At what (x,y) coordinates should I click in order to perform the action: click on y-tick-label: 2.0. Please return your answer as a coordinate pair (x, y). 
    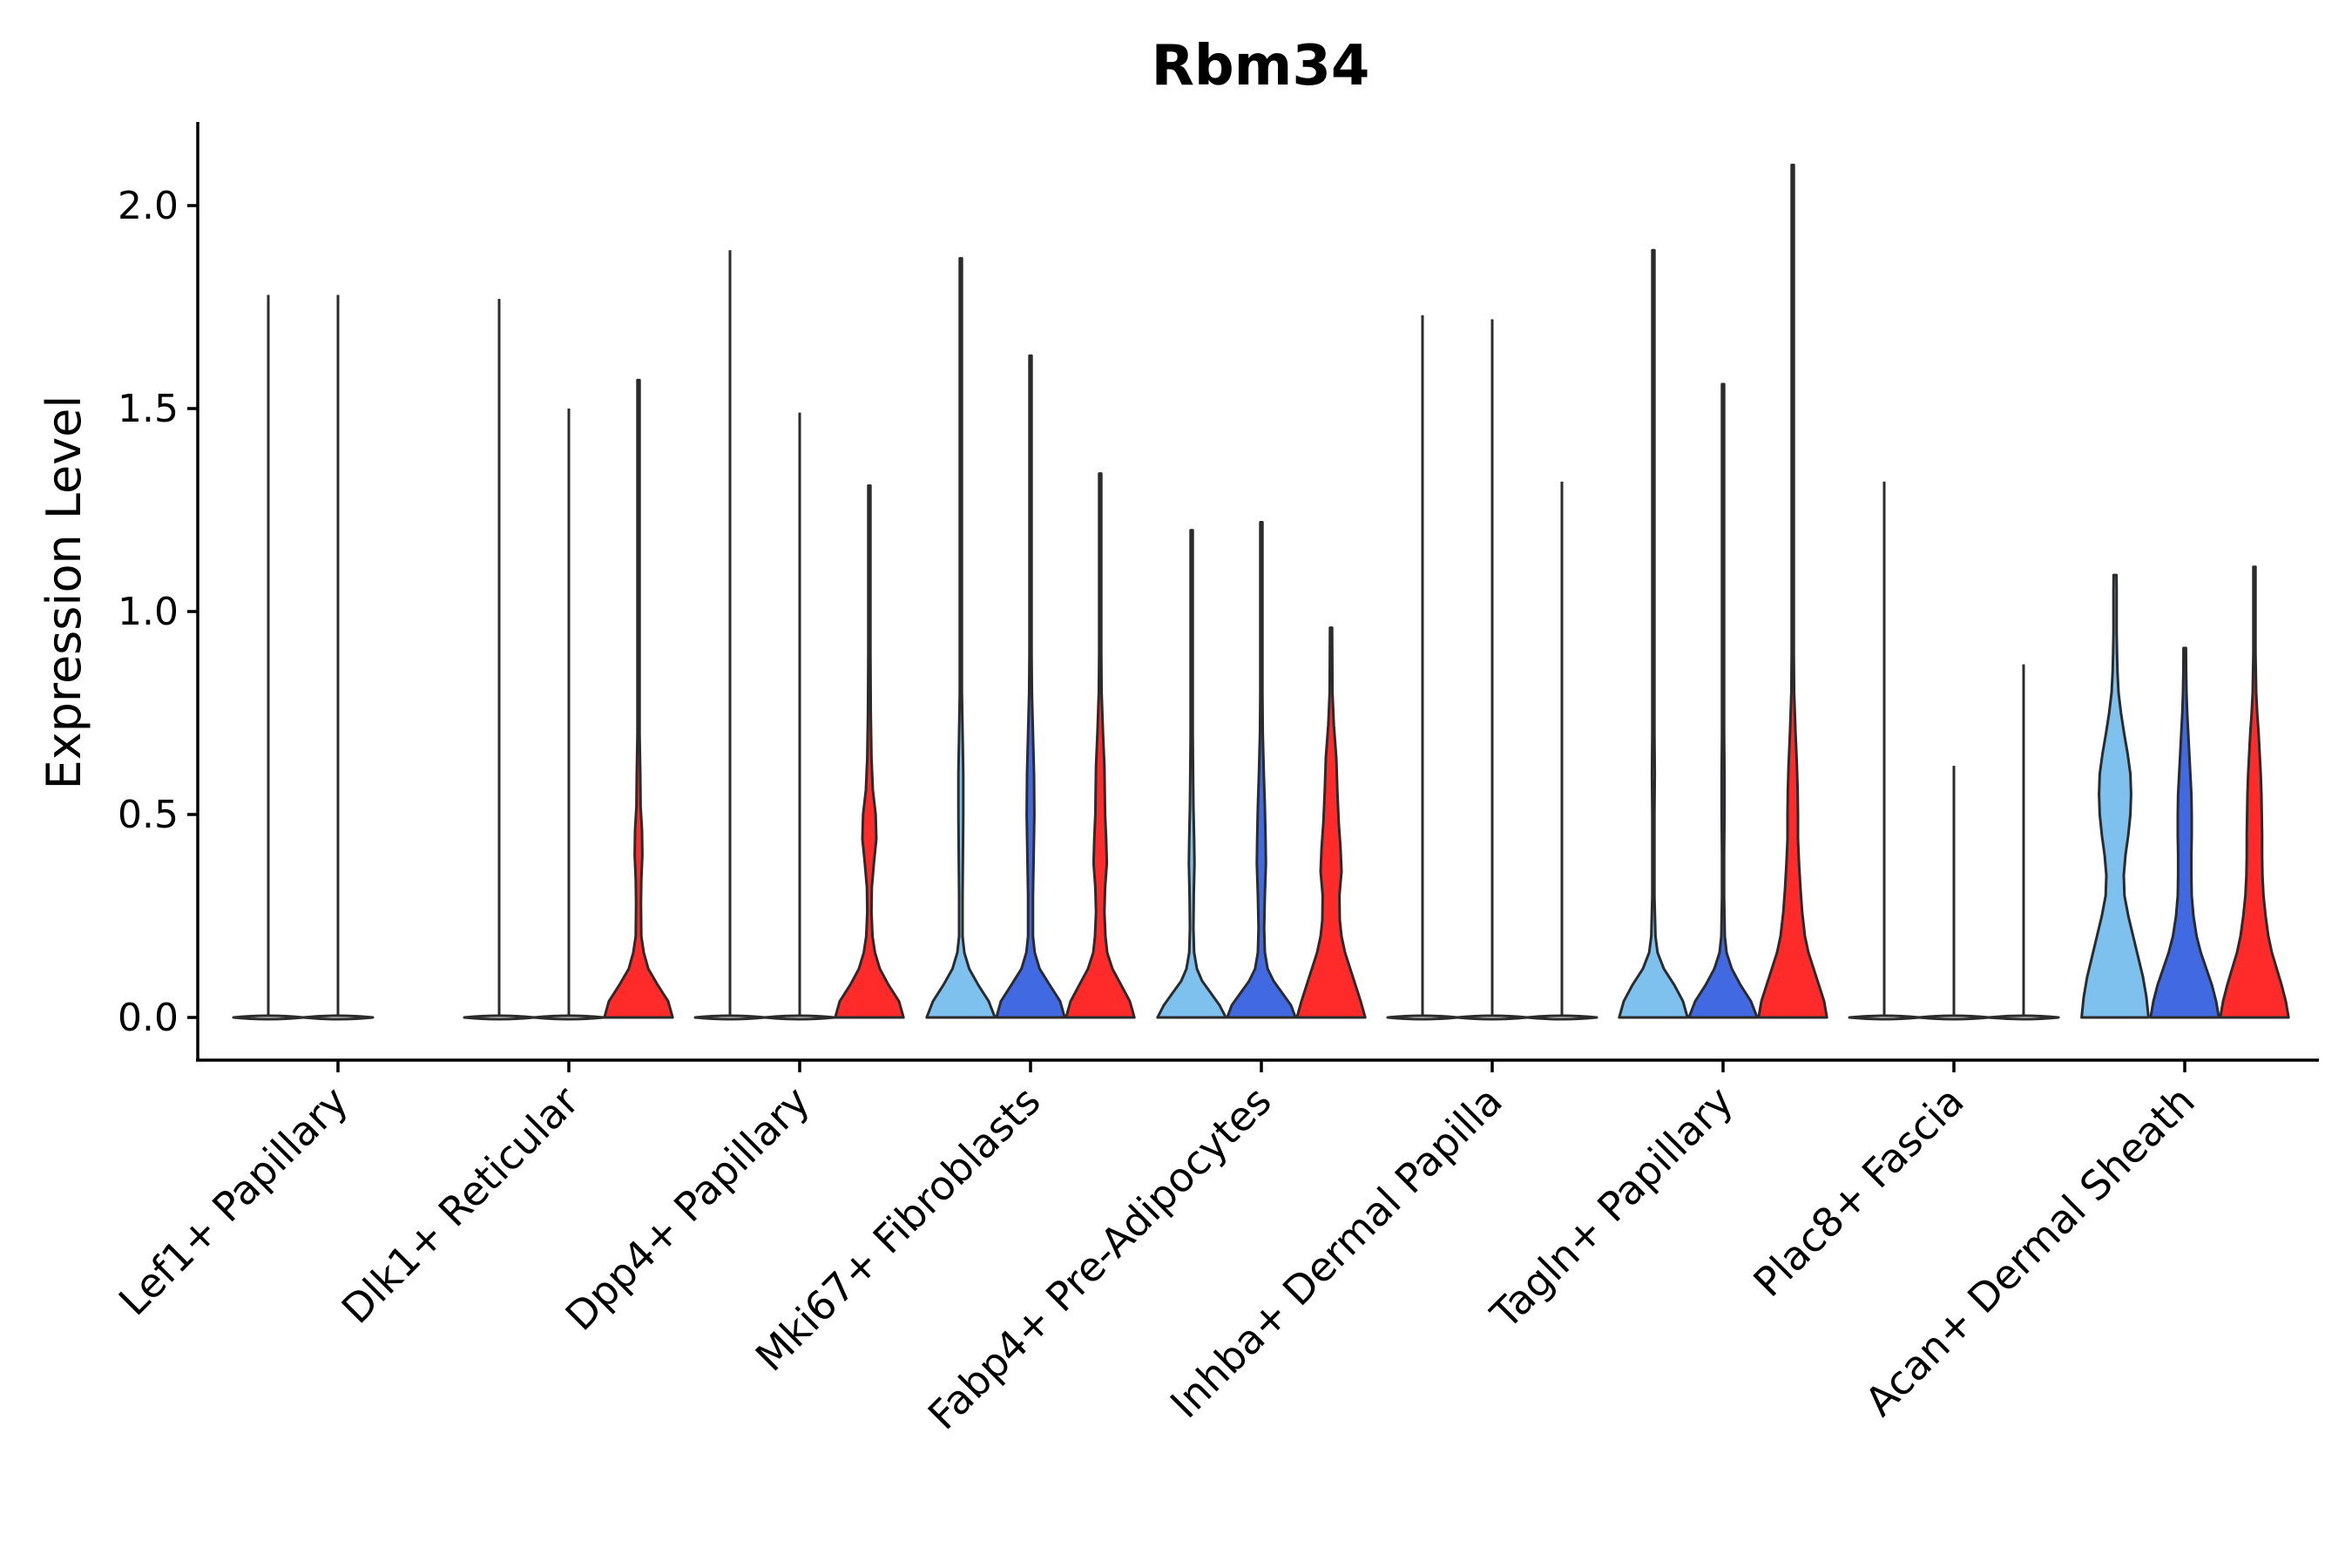
    Looking at the image, I should click on (148, 206).